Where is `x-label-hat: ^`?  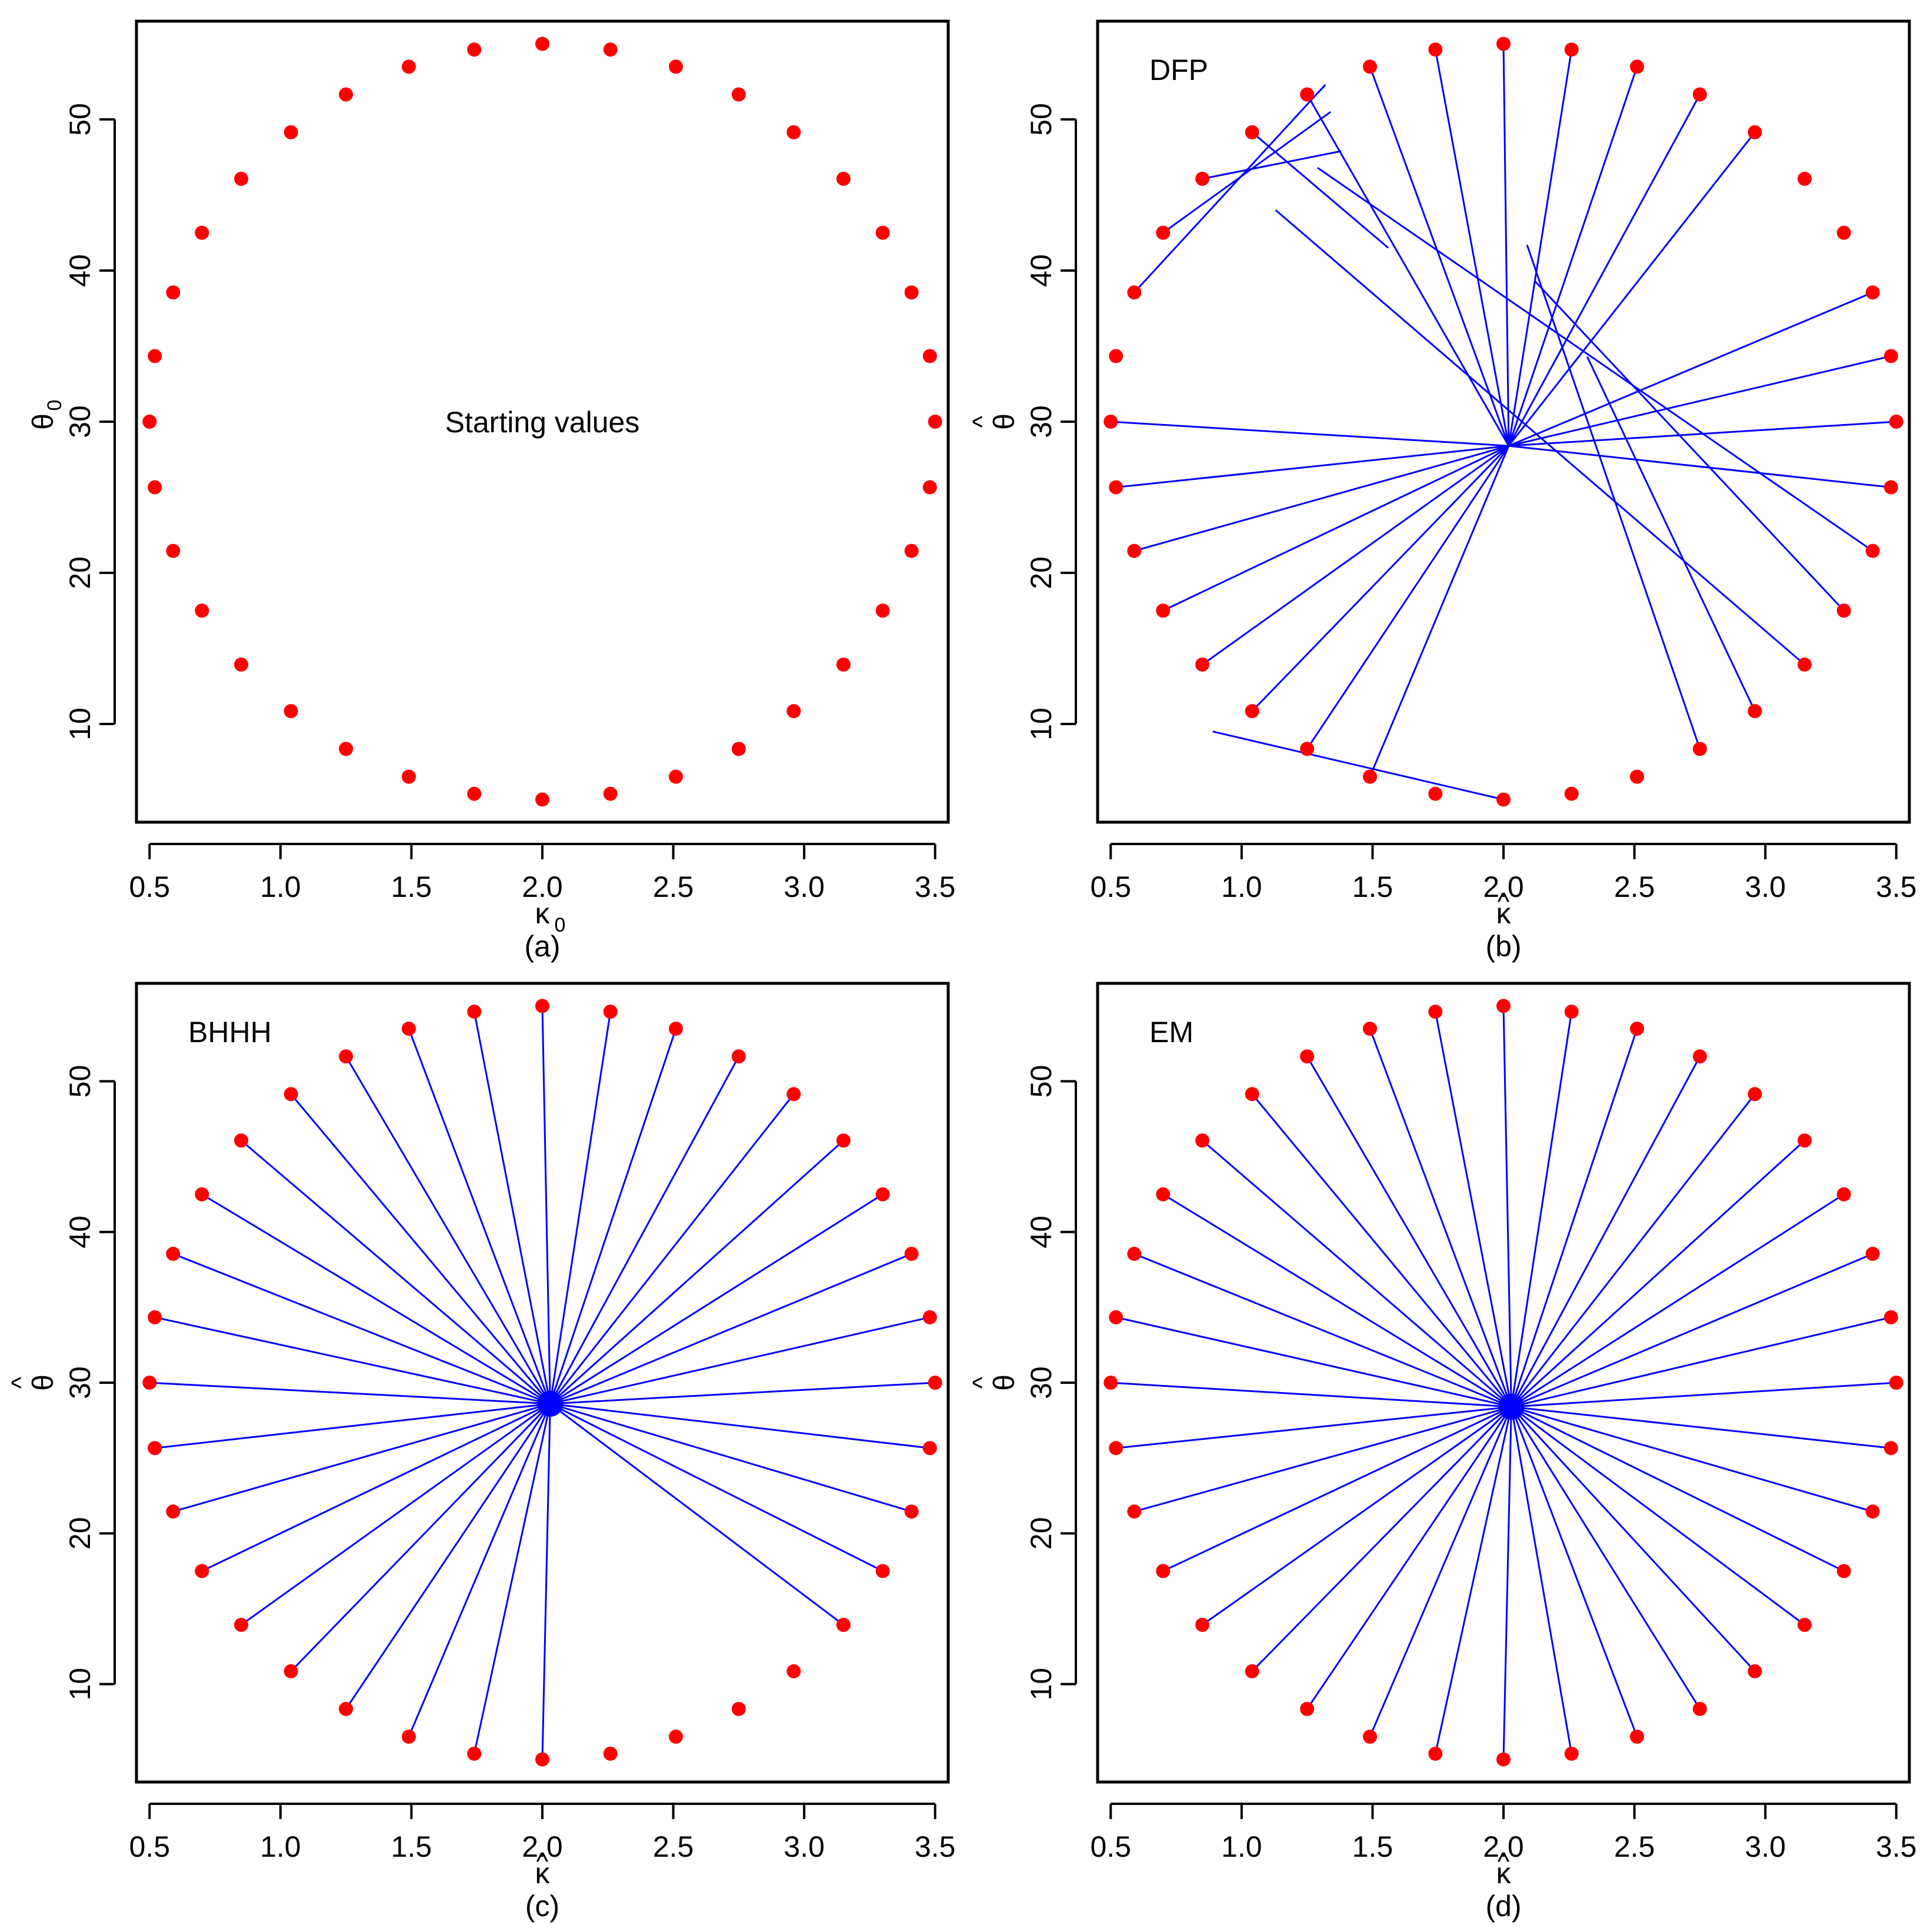 x-label-hat: ^ is located at coordinates (1504, 1861).